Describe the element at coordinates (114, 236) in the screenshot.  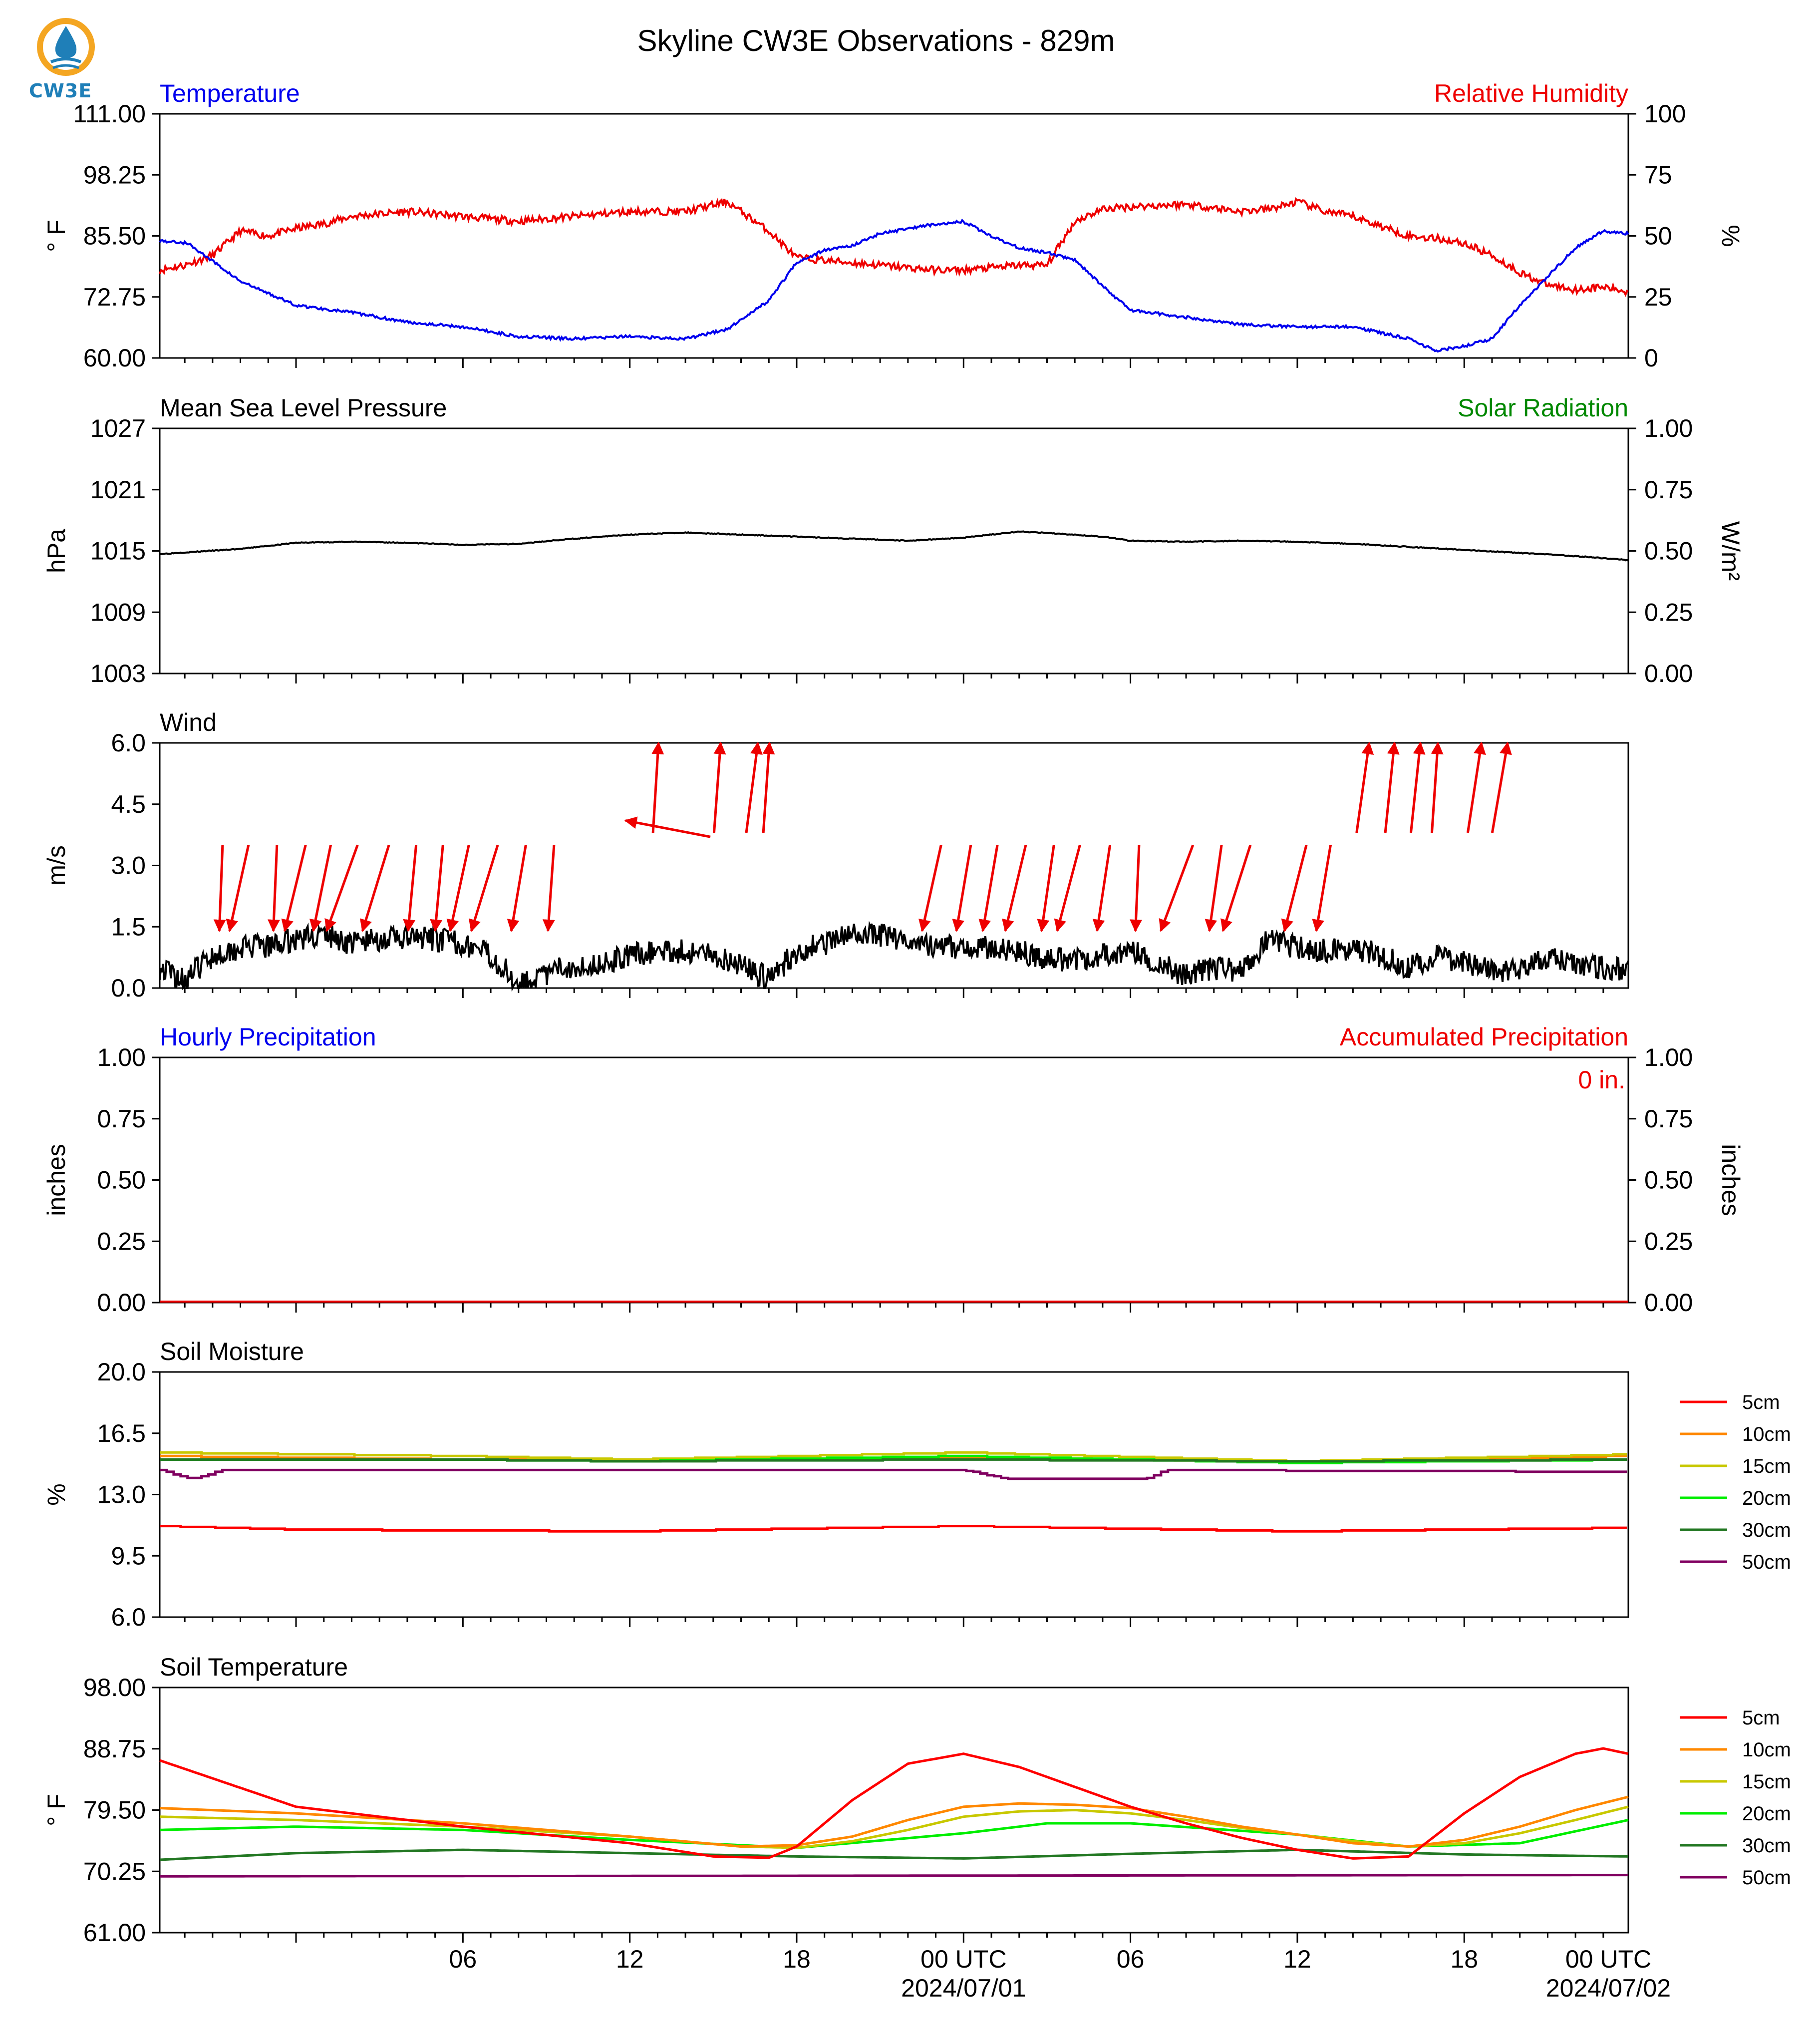
I see `temp_rh-left-tick-label: 85.50` at that location.